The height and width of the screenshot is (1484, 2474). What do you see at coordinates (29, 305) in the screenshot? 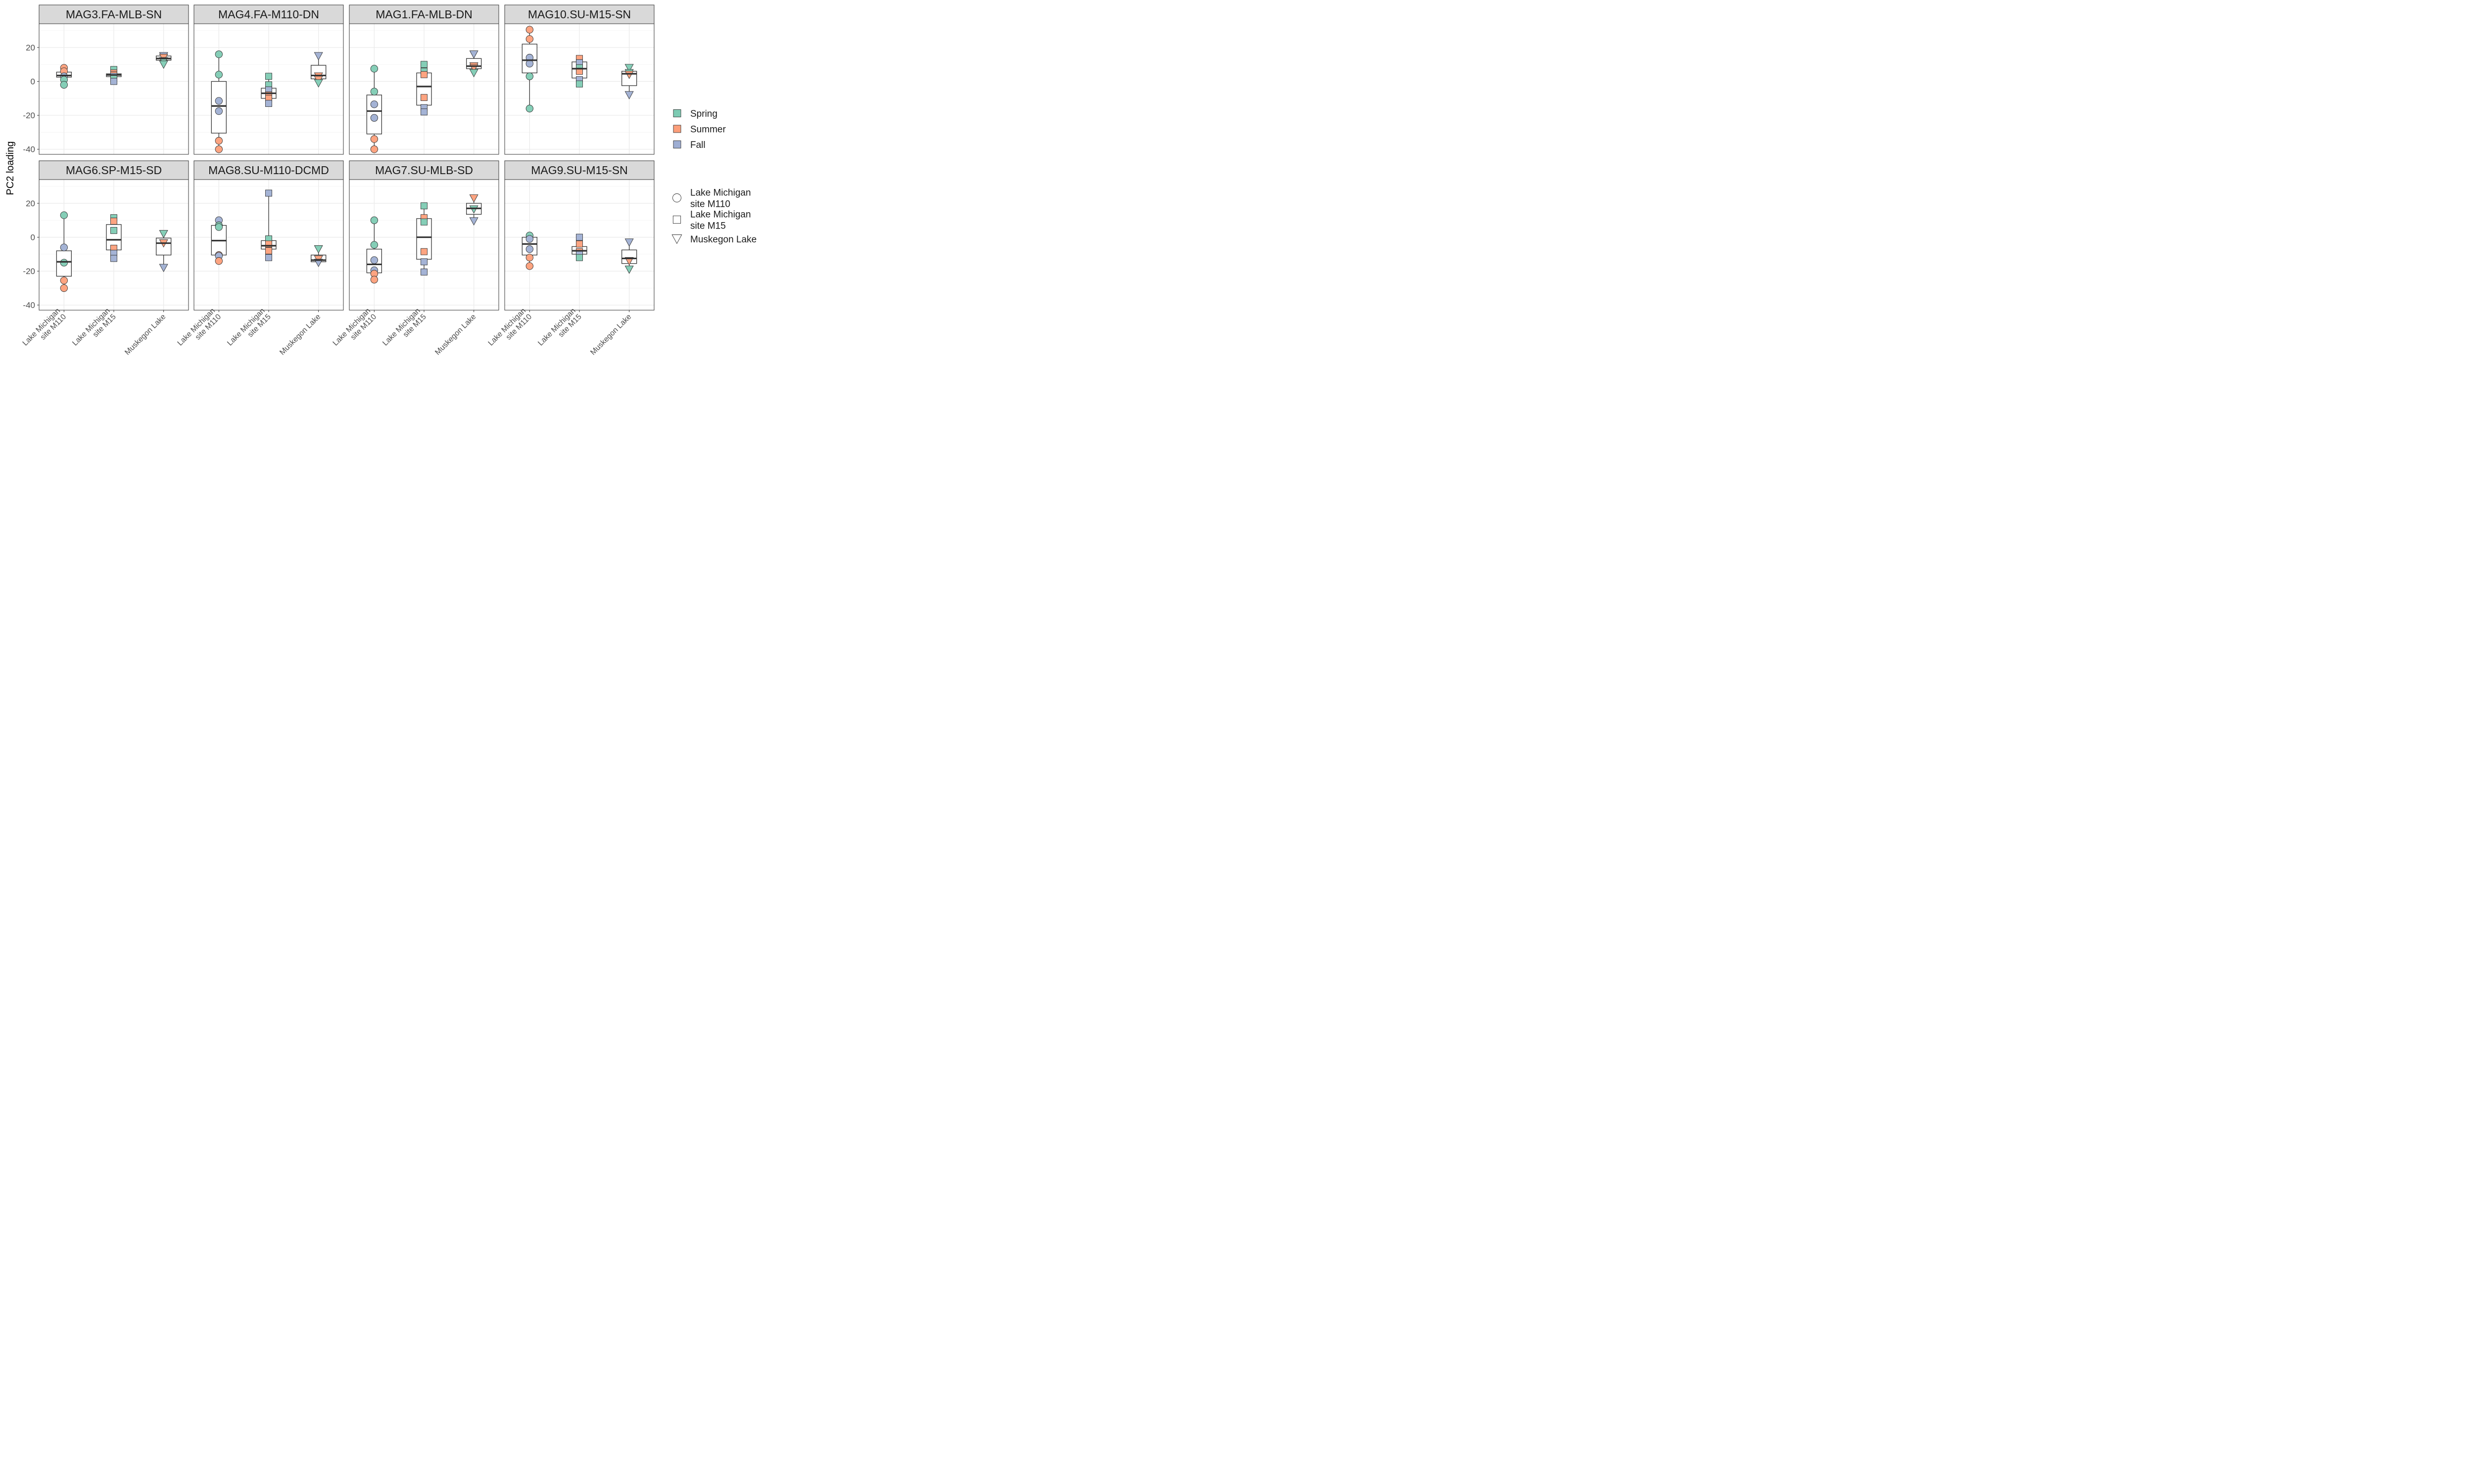
I see `y-tick-label: -40` at bounding box center [29, 305].